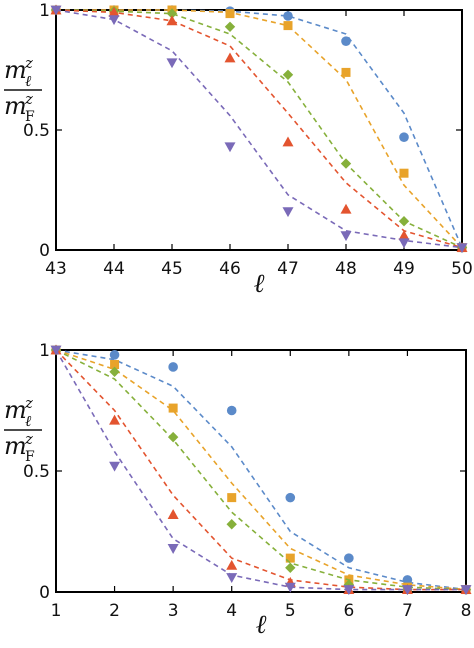  I want to click on x-tick-label: 1, so click(56, 611).